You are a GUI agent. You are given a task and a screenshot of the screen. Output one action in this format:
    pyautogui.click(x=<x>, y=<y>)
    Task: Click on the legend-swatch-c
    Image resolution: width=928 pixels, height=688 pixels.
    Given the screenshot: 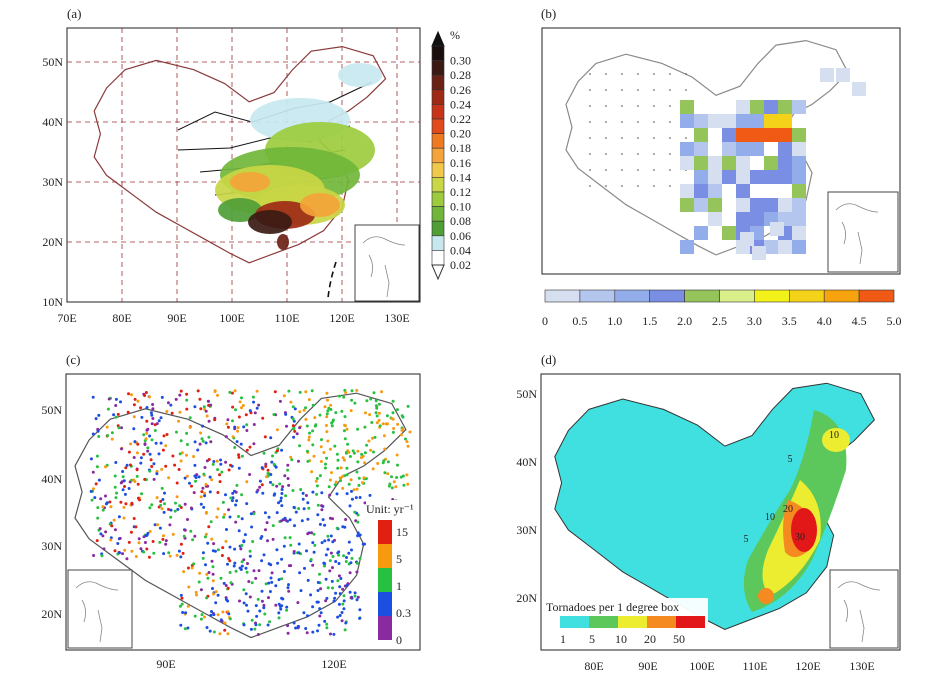 What is the action you would take?
    pyautogui.click(x=385, y=556)
    